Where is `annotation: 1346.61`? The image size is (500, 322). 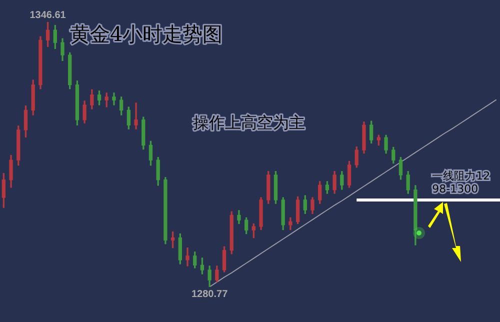
annotation: 1346.61 is located at coordinates (48, 15).